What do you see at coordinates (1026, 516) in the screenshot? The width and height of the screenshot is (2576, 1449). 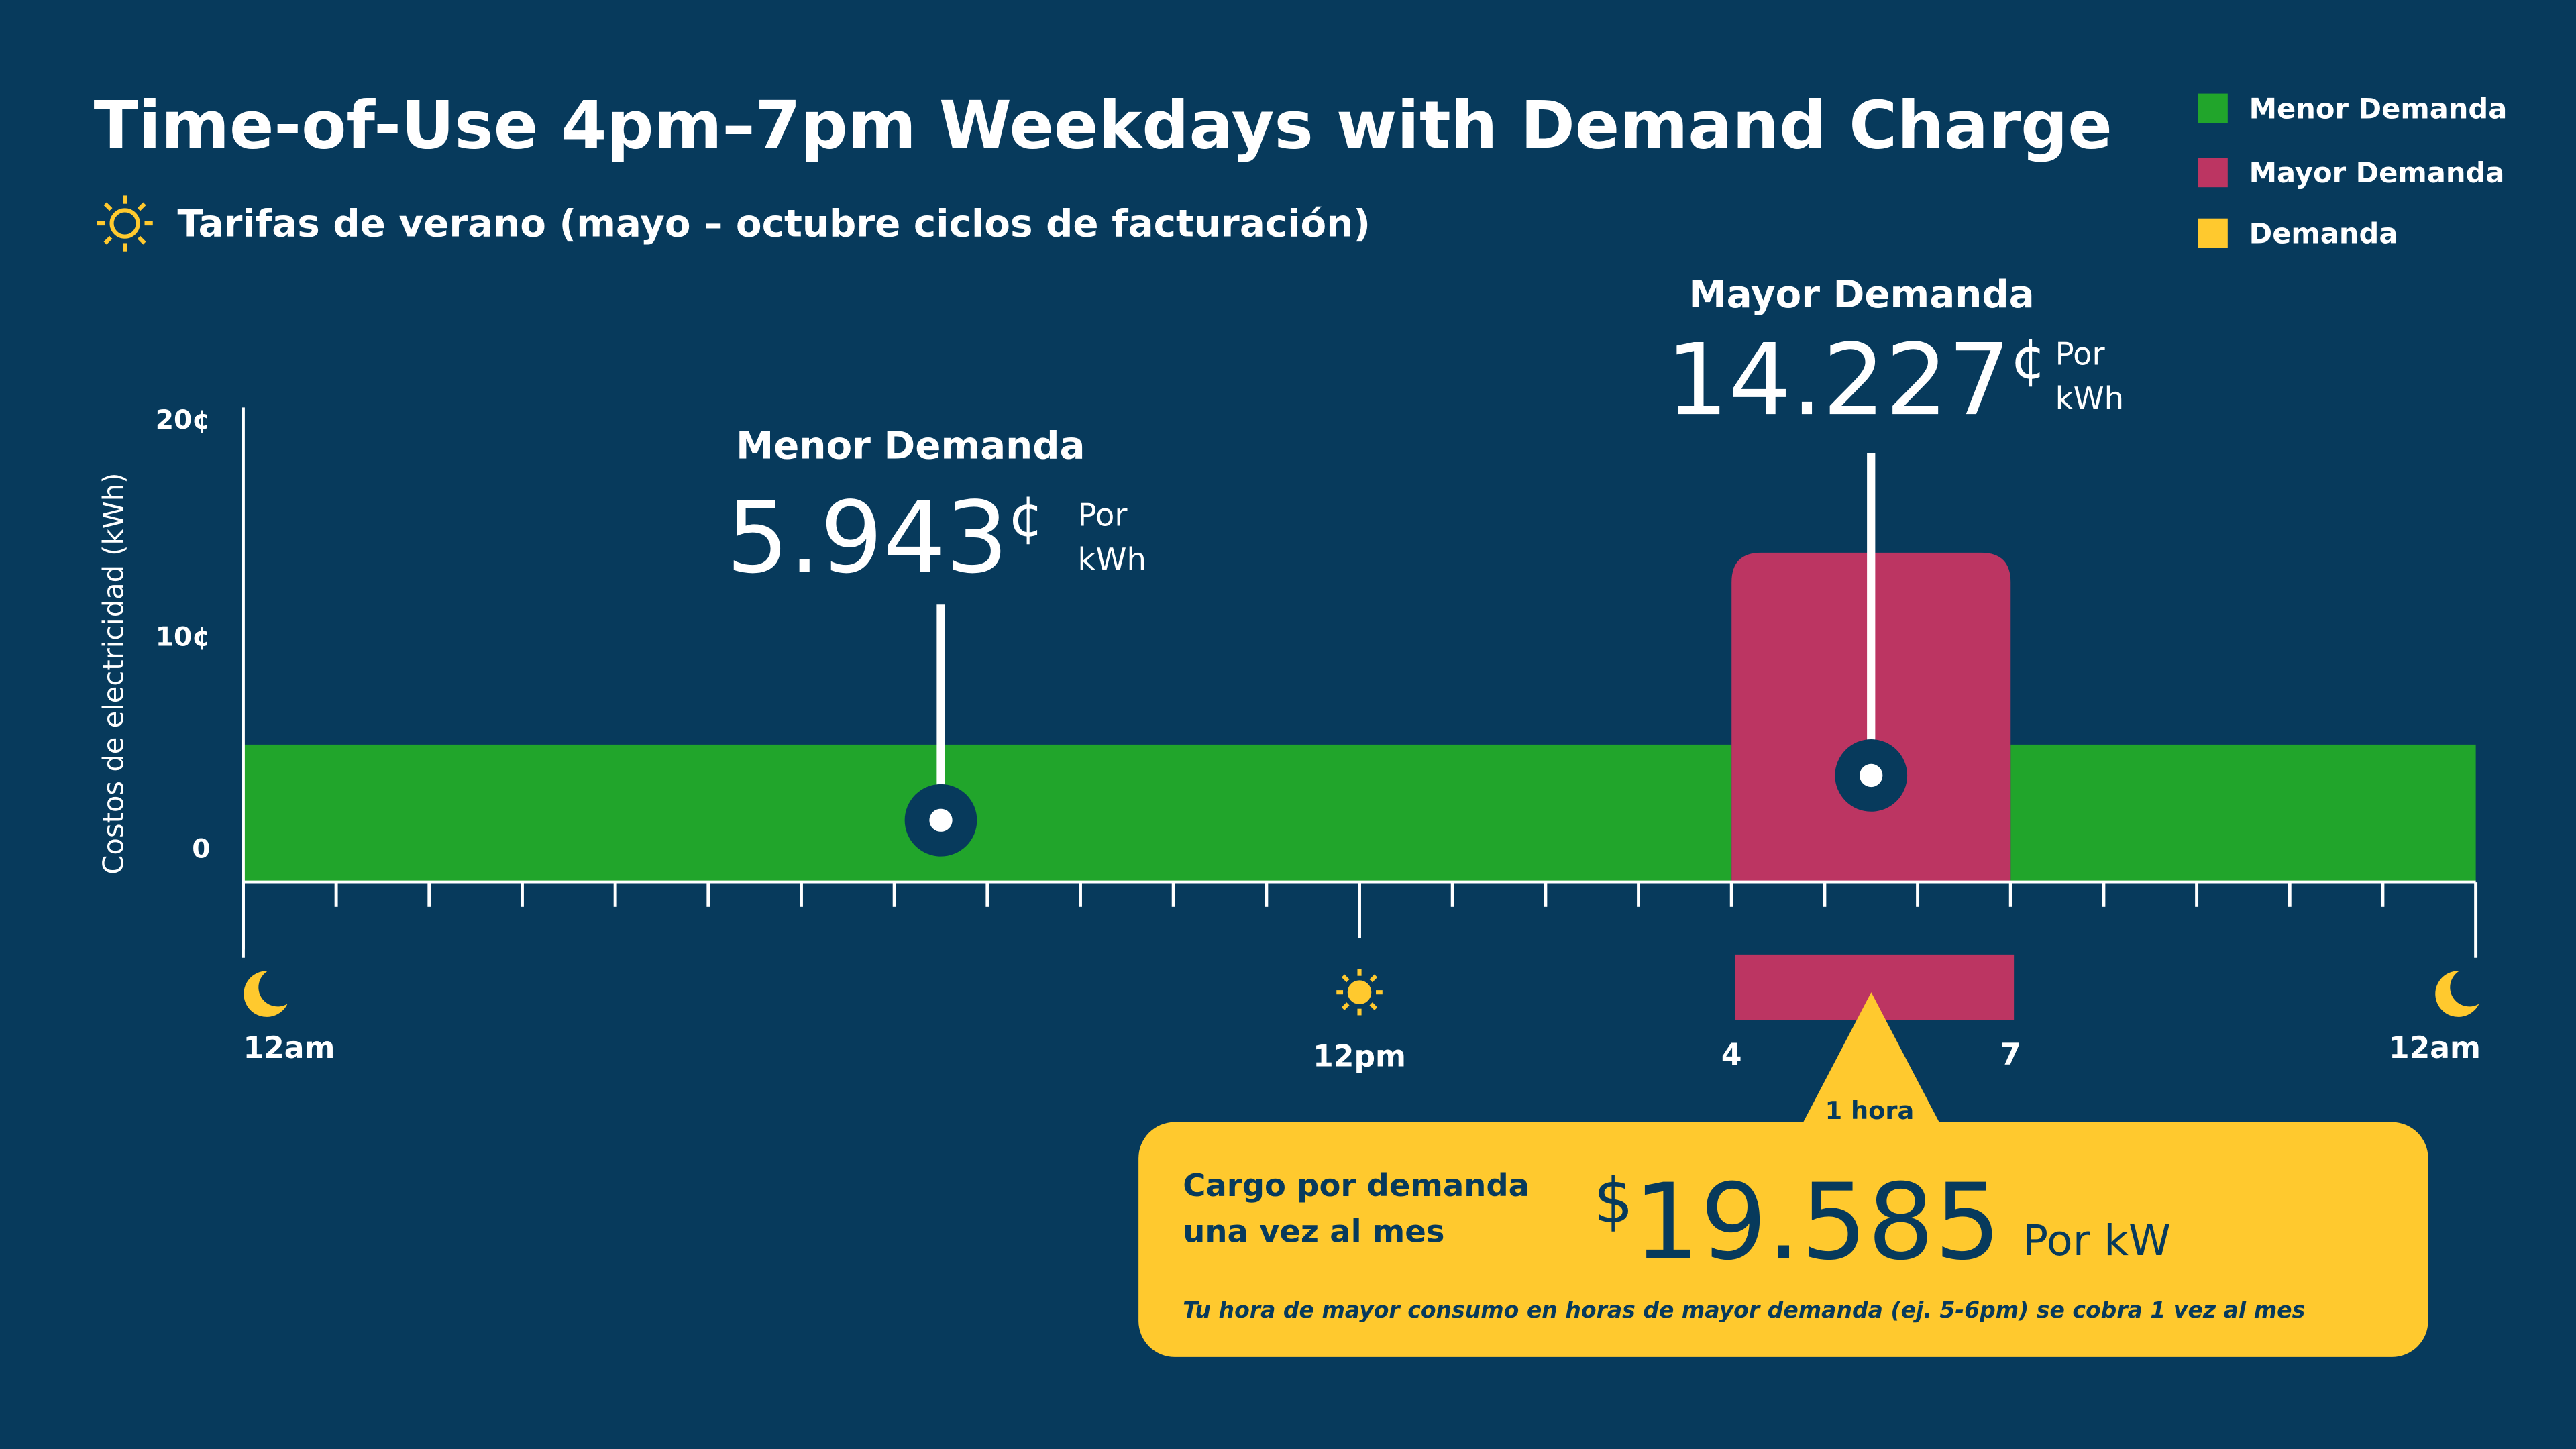 I see `menor-cent: ¢` at bounding box center [1026, 516].